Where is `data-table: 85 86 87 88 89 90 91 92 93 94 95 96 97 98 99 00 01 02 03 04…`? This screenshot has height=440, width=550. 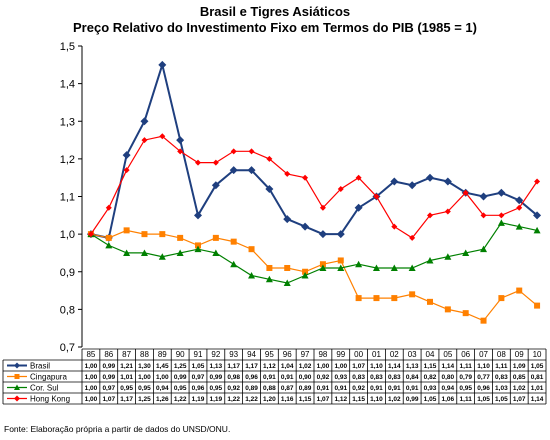
data-table: 85 86 87 88 89 90 91 92 93 94 95 96 97 98 99 00 01 02 03 04… is located at coordinates (274, 376).